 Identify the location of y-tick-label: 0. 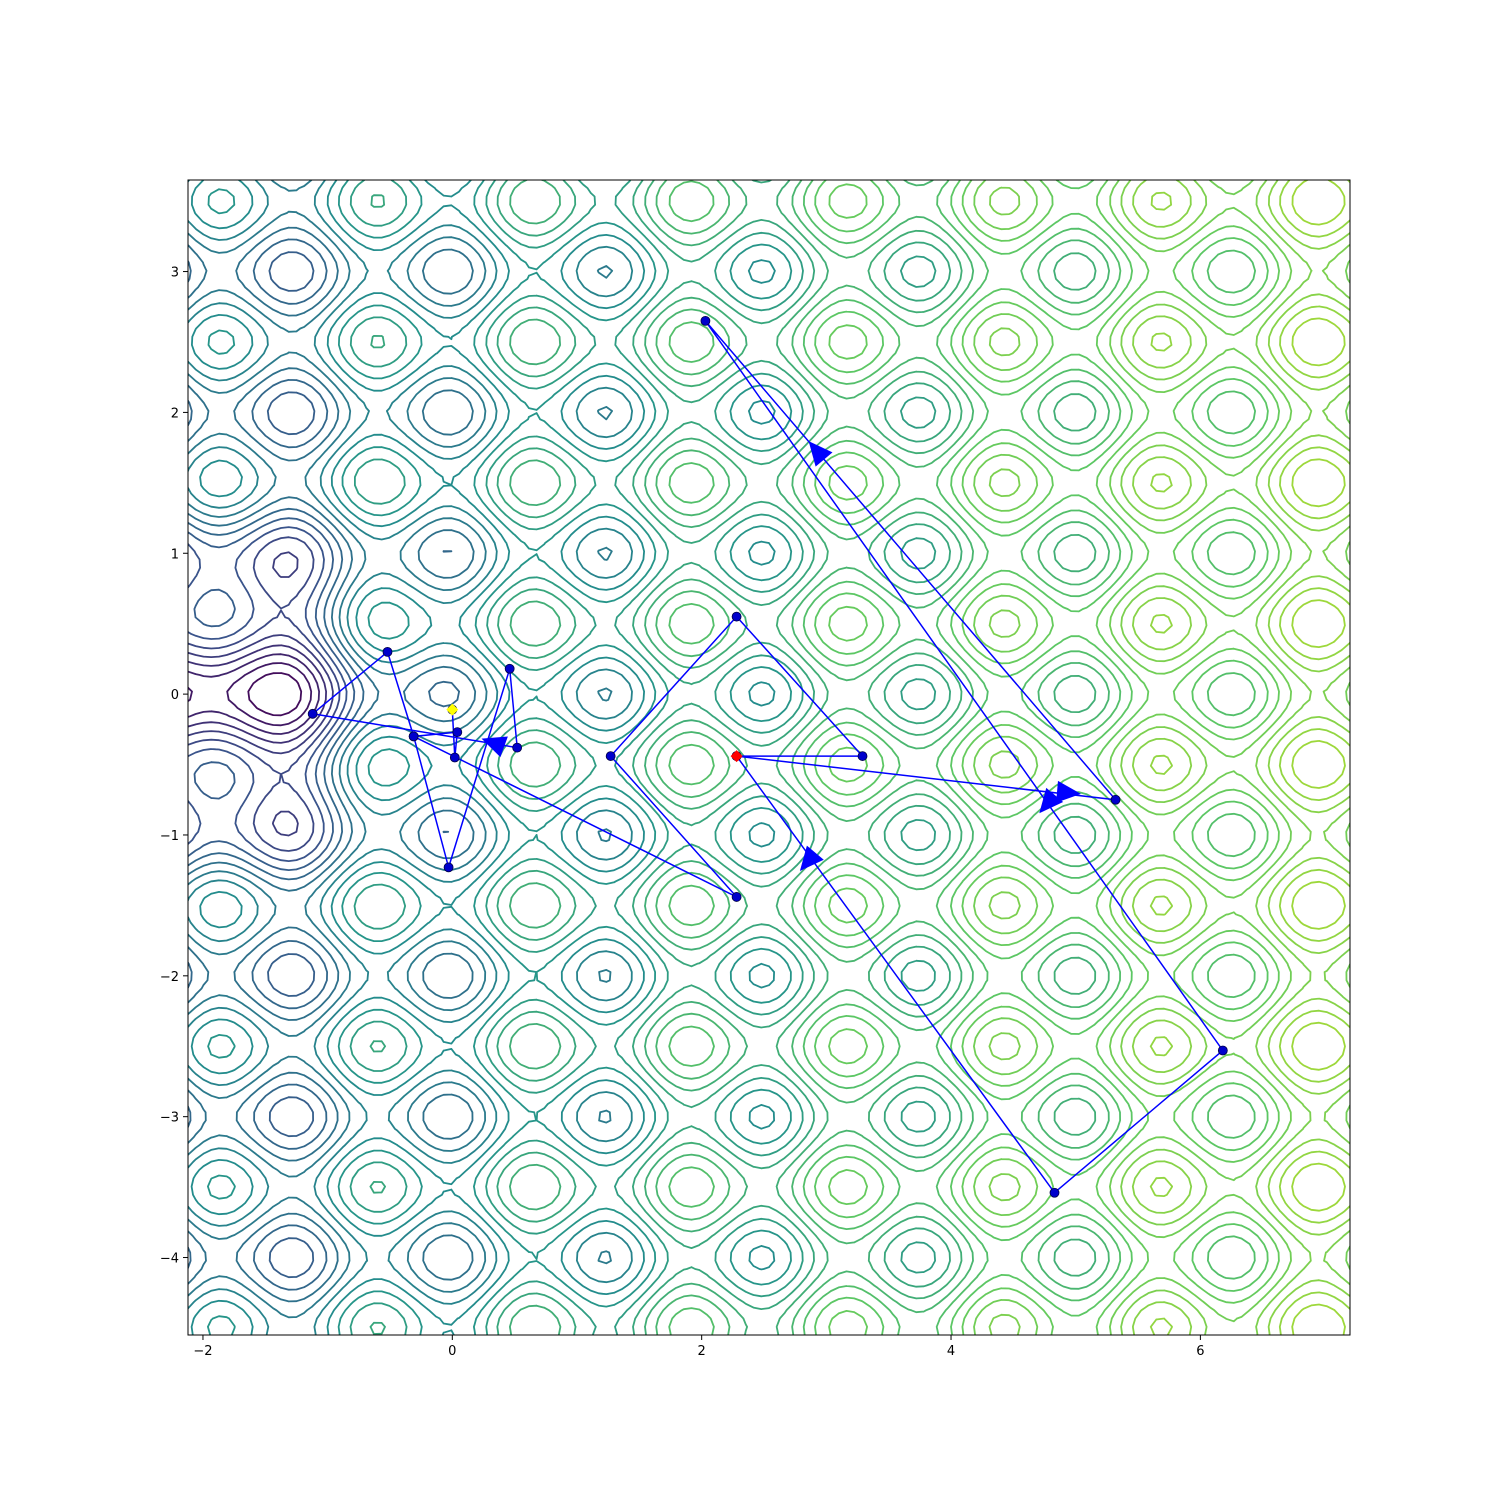
(175, 695).